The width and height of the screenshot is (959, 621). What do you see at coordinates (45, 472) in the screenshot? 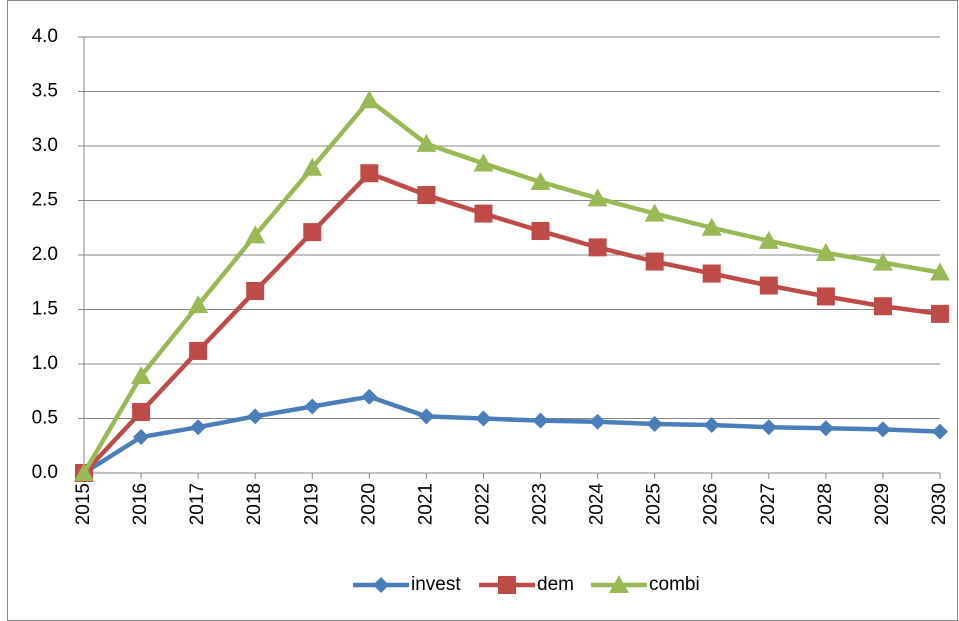
I see `y-tick-label: 0.0` at bounding box center [45, 472].